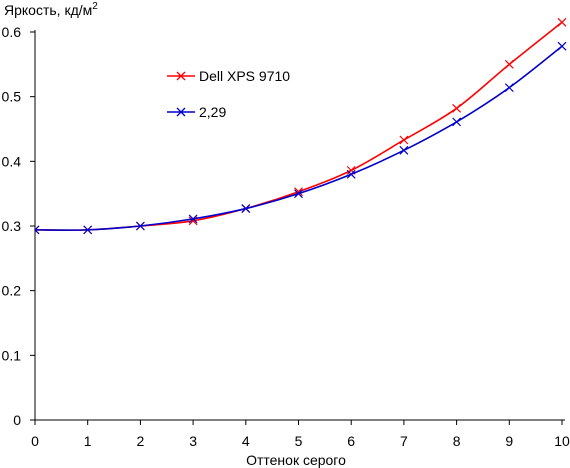  What do you see at coordinates (12, 355) in the screenshot?
I see `y-tick-label: 0.1` at bounding box center [12, 355].